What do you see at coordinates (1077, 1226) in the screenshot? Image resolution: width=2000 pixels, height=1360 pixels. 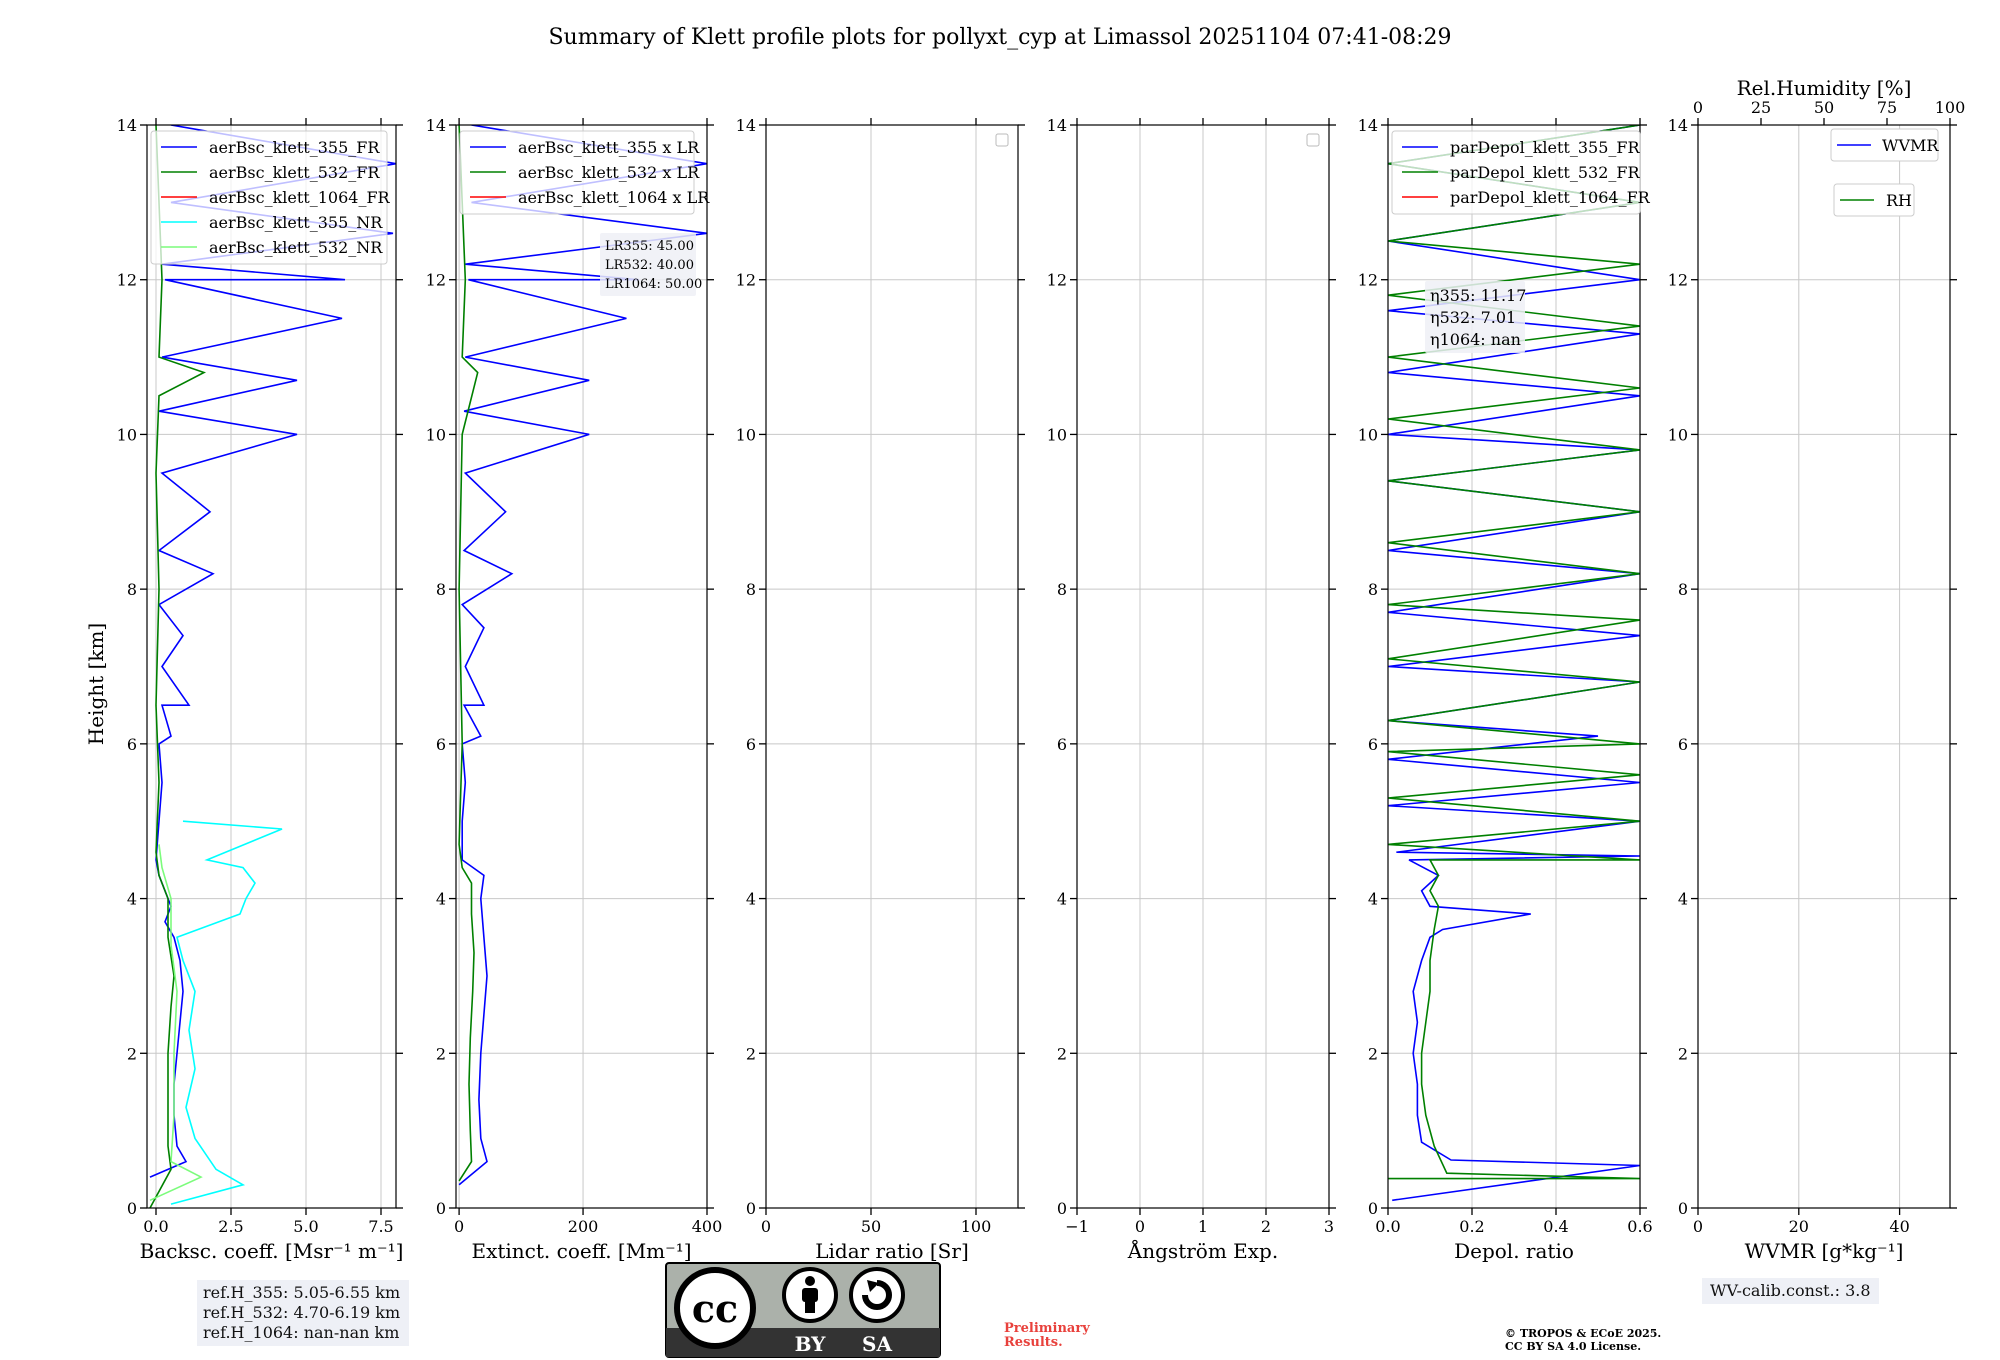 I see `xtick-label-1: −1` at bounding box center [1077, 1226].